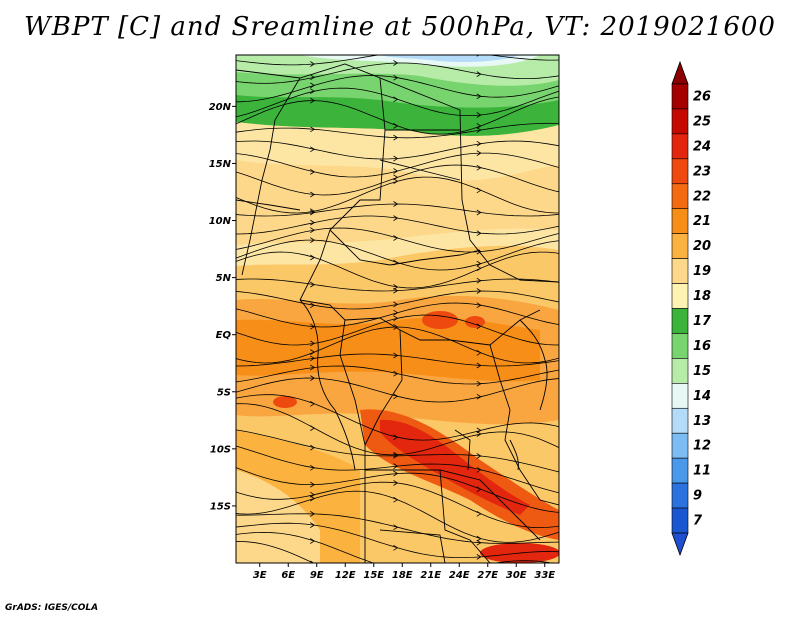 The width and height of the screenshot is (800, 618). Describe the element at coordinates (260, 575) in the screenshot. I see `lon-label: 3E` at that location.